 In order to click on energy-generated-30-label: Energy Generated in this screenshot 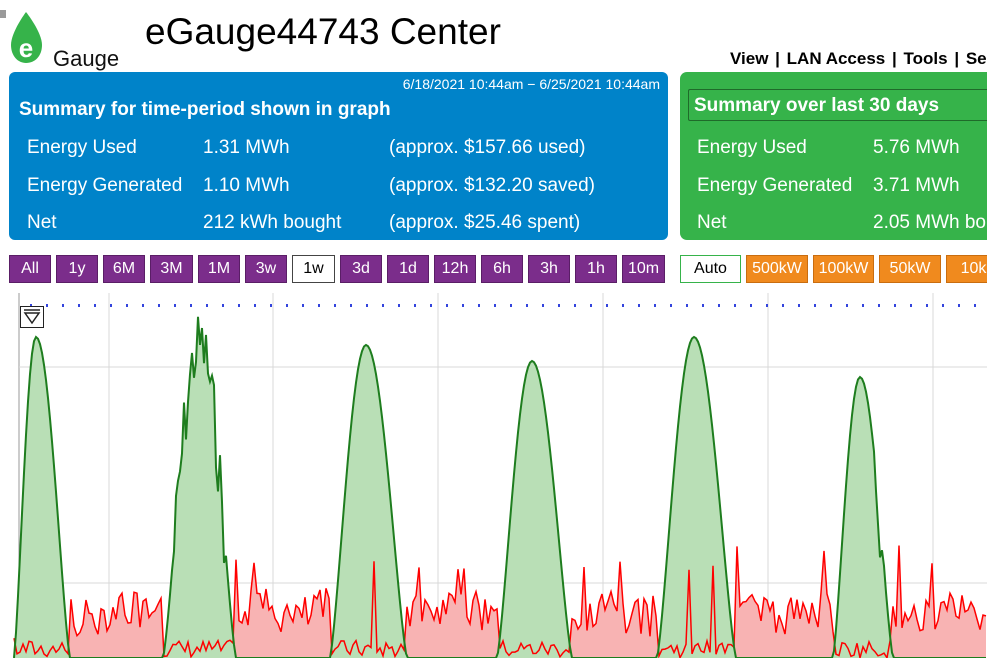, I will do `click(775, 185)`.